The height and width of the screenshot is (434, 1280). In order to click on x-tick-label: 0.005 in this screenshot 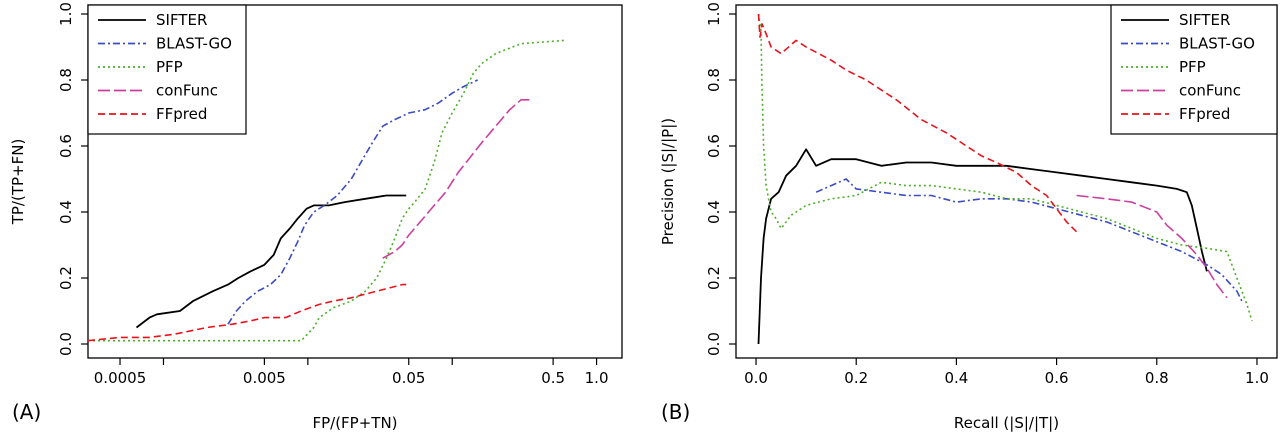, I will do `click(264, 378)`.